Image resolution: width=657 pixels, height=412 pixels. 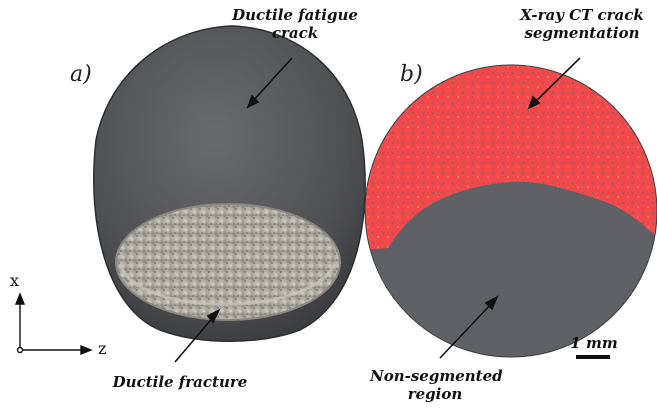 I want to click on axis-triad, so click(x=53, y=324).